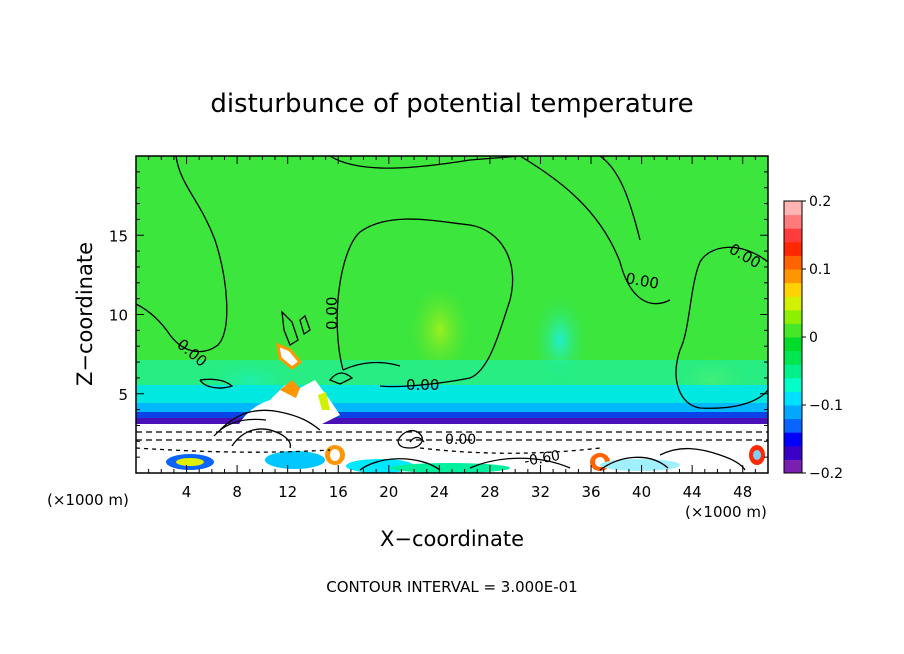  What do you see at coordinates (440, 330) in the screenshot?
I see `warm-anomaly` at bounding box center [440, 330].